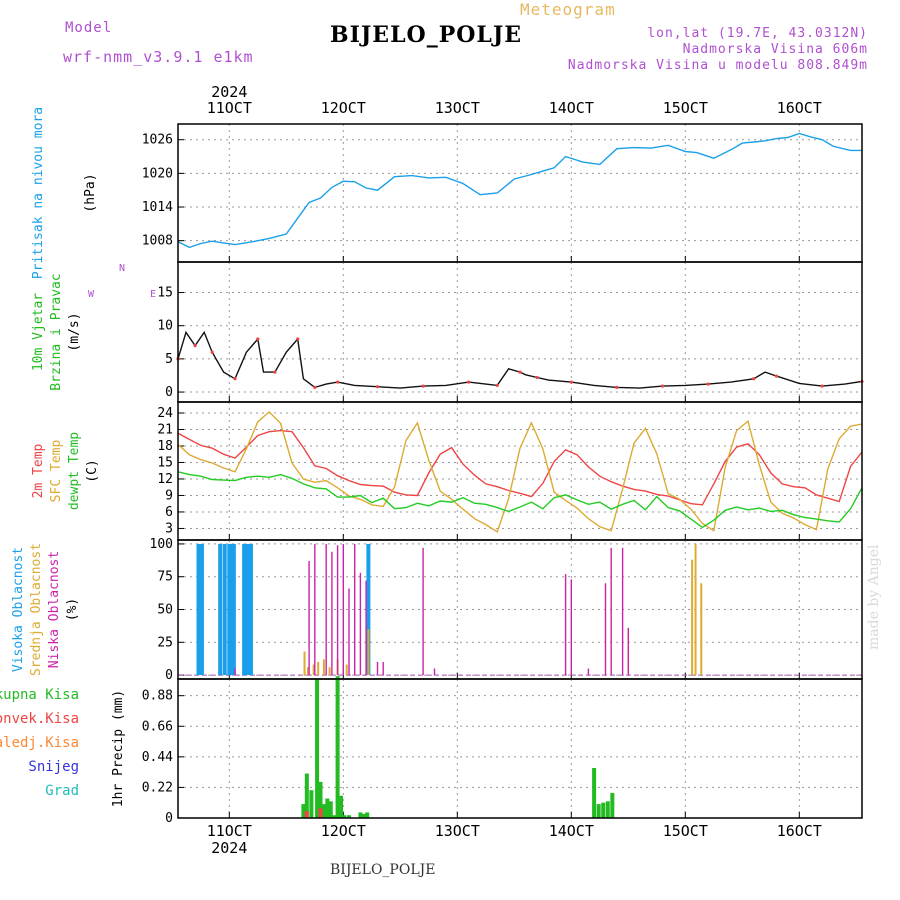  Describe the element at coordinates (56, 471) in the screenshot. I see `y-axis-label: SFC Temp` at that location.